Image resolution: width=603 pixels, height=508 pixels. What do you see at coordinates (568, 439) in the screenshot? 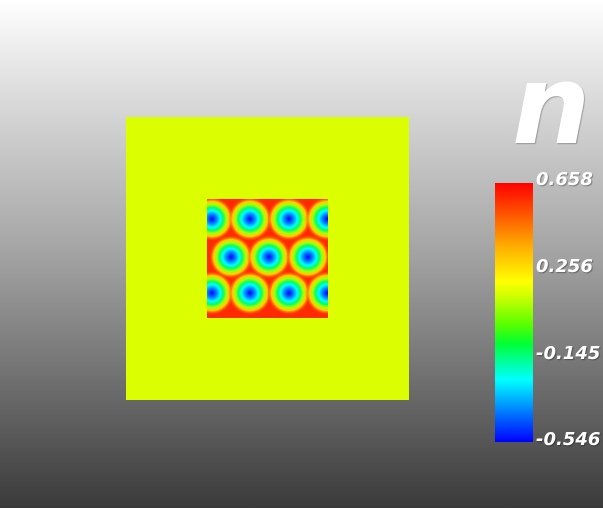
I see `colorbar-min-label: -0.546` at bounding box center [568, 439].